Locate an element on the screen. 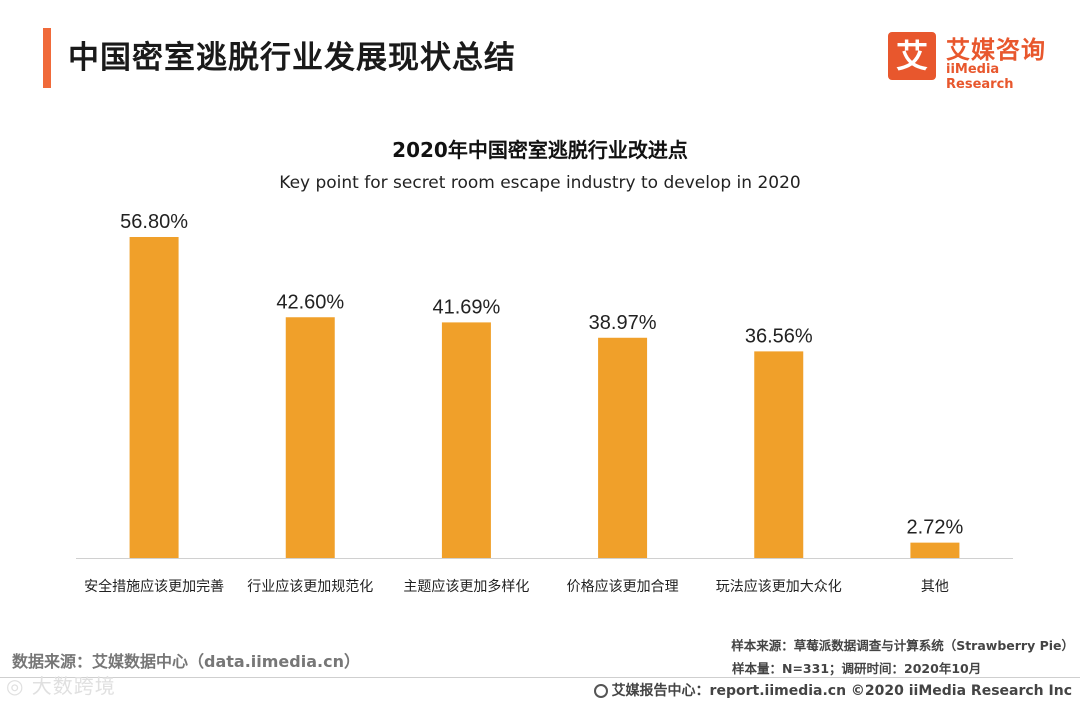 This screenshot has height=702, width=1080. iimedia-logo: 艾 艾媒咨询 iiMedia Research is located at coordinates (978, 61).